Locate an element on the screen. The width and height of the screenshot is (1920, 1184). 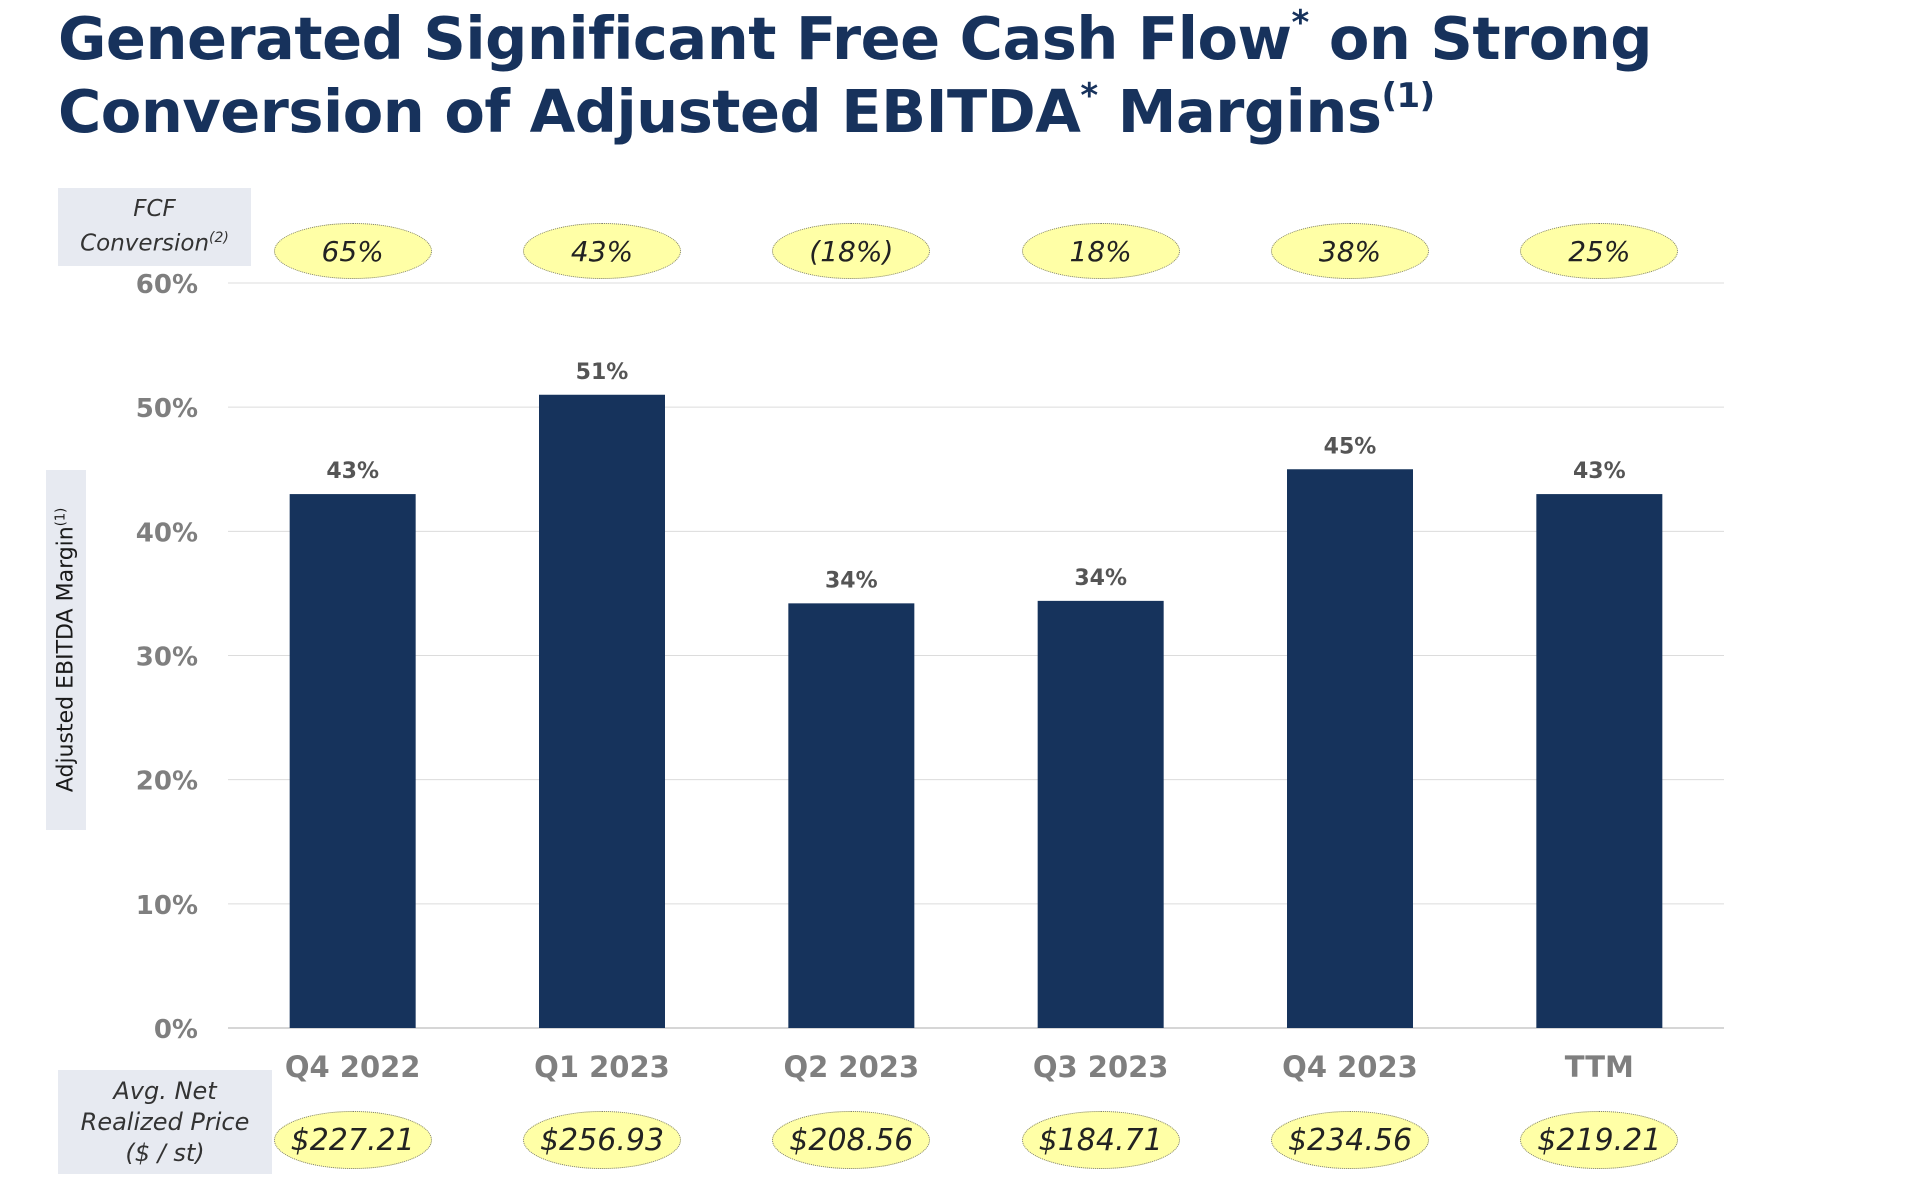
avg-net-realized-price-value: $234.56 is located at coordinates (1350, 1140).